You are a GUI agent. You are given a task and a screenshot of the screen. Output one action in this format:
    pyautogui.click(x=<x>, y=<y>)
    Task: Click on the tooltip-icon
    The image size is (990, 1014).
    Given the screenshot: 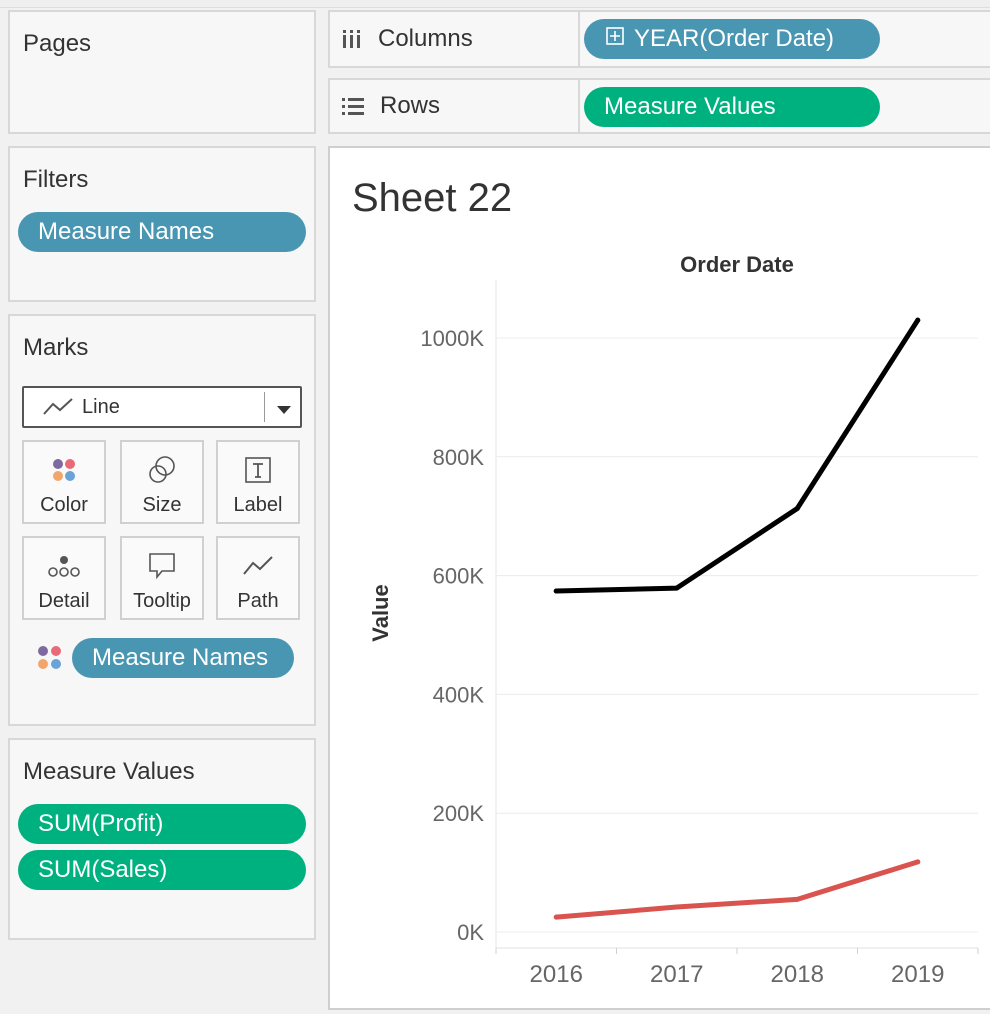 What is the action you would take?
    pyautogui.click(x=162, y=566)
    